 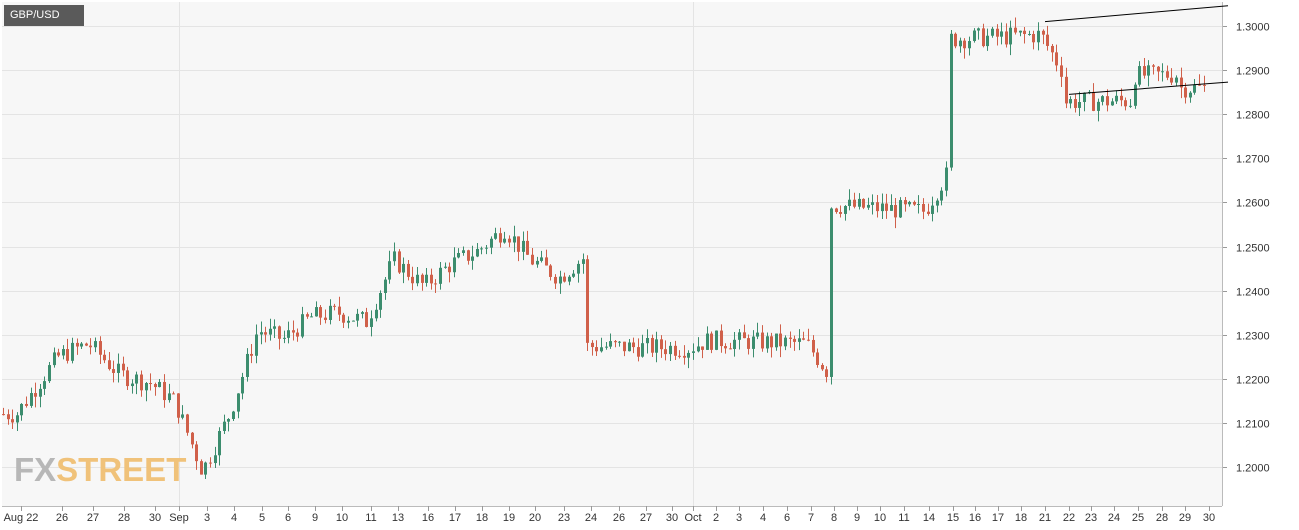 I want to click on y-tick-label: 1.2000, so click(x=1253, y=469).